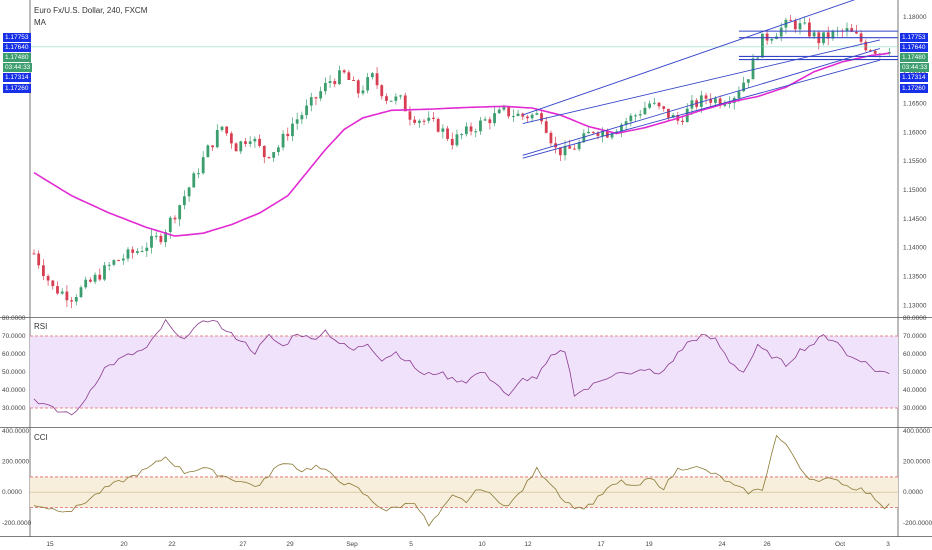 The height and width of the screenshot is (550, 932). Describe the element at coordinates (915, 17) in the screenshot. I see `price-tick-label: 1.18000` at that location.